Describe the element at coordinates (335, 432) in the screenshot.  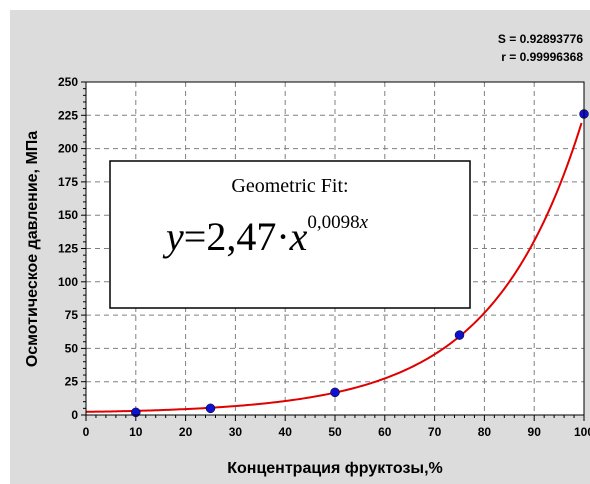
I see `x-tick-label: 50` at that location.